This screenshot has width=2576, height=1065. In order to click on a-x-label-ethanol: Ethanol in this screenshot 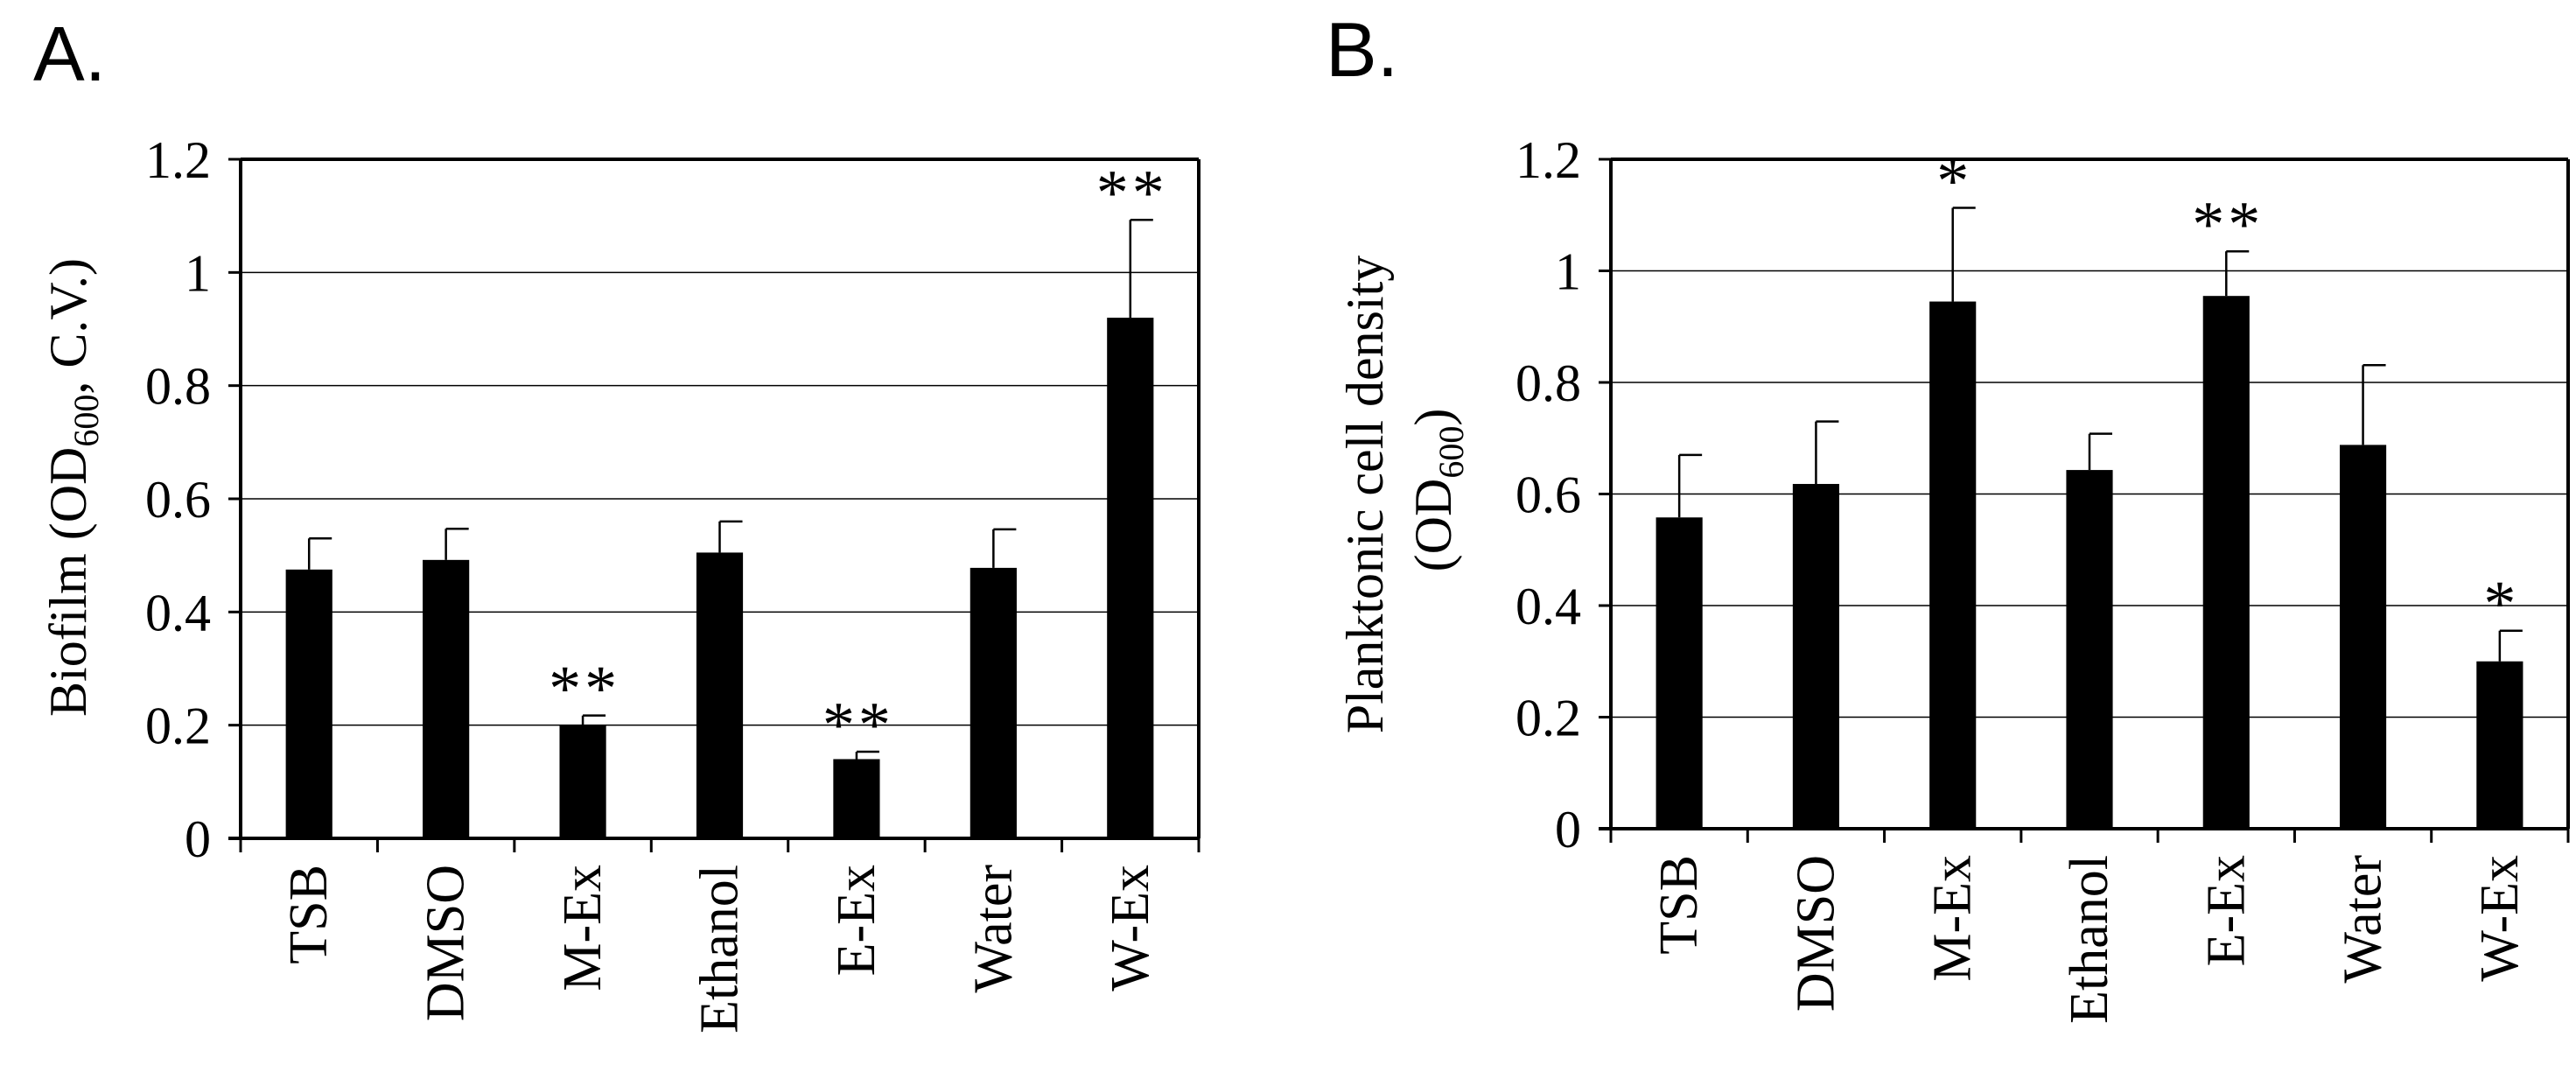, I will do `click(720, 949)`.